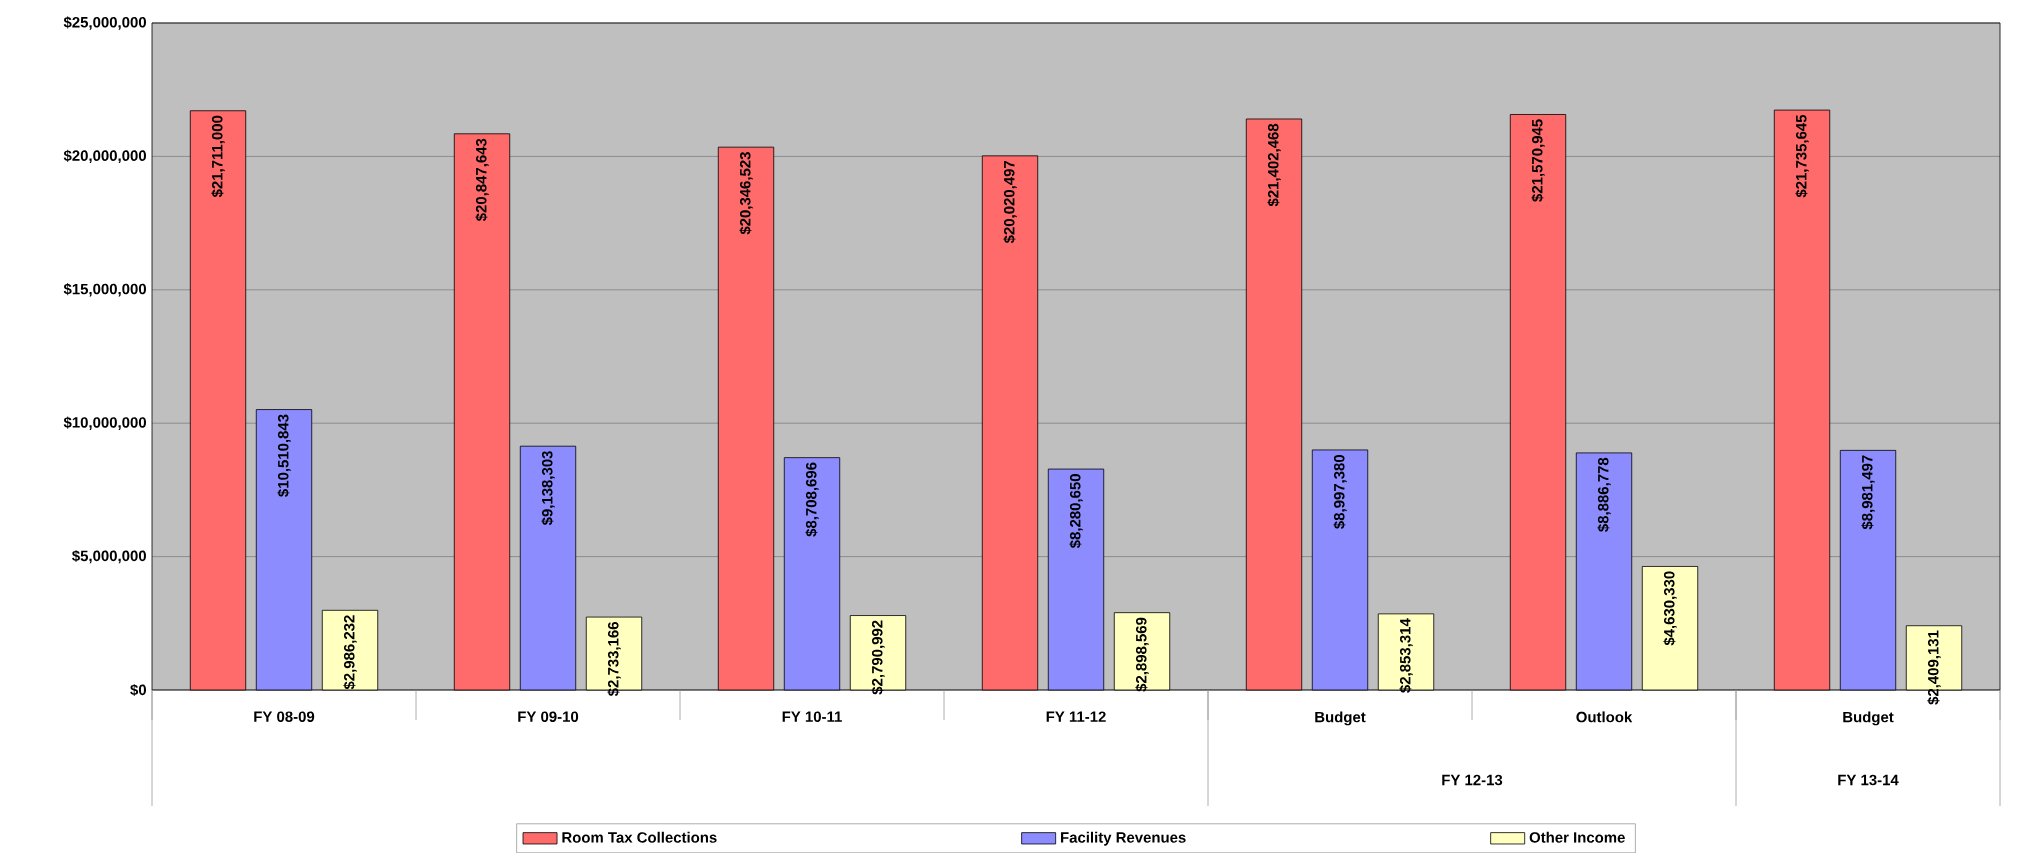 This screenshot has width=2023, height=853. Describe the element at coordinates (104, 423) in the screenshot. I see `y-tick-label: $10,000,000` at that location.